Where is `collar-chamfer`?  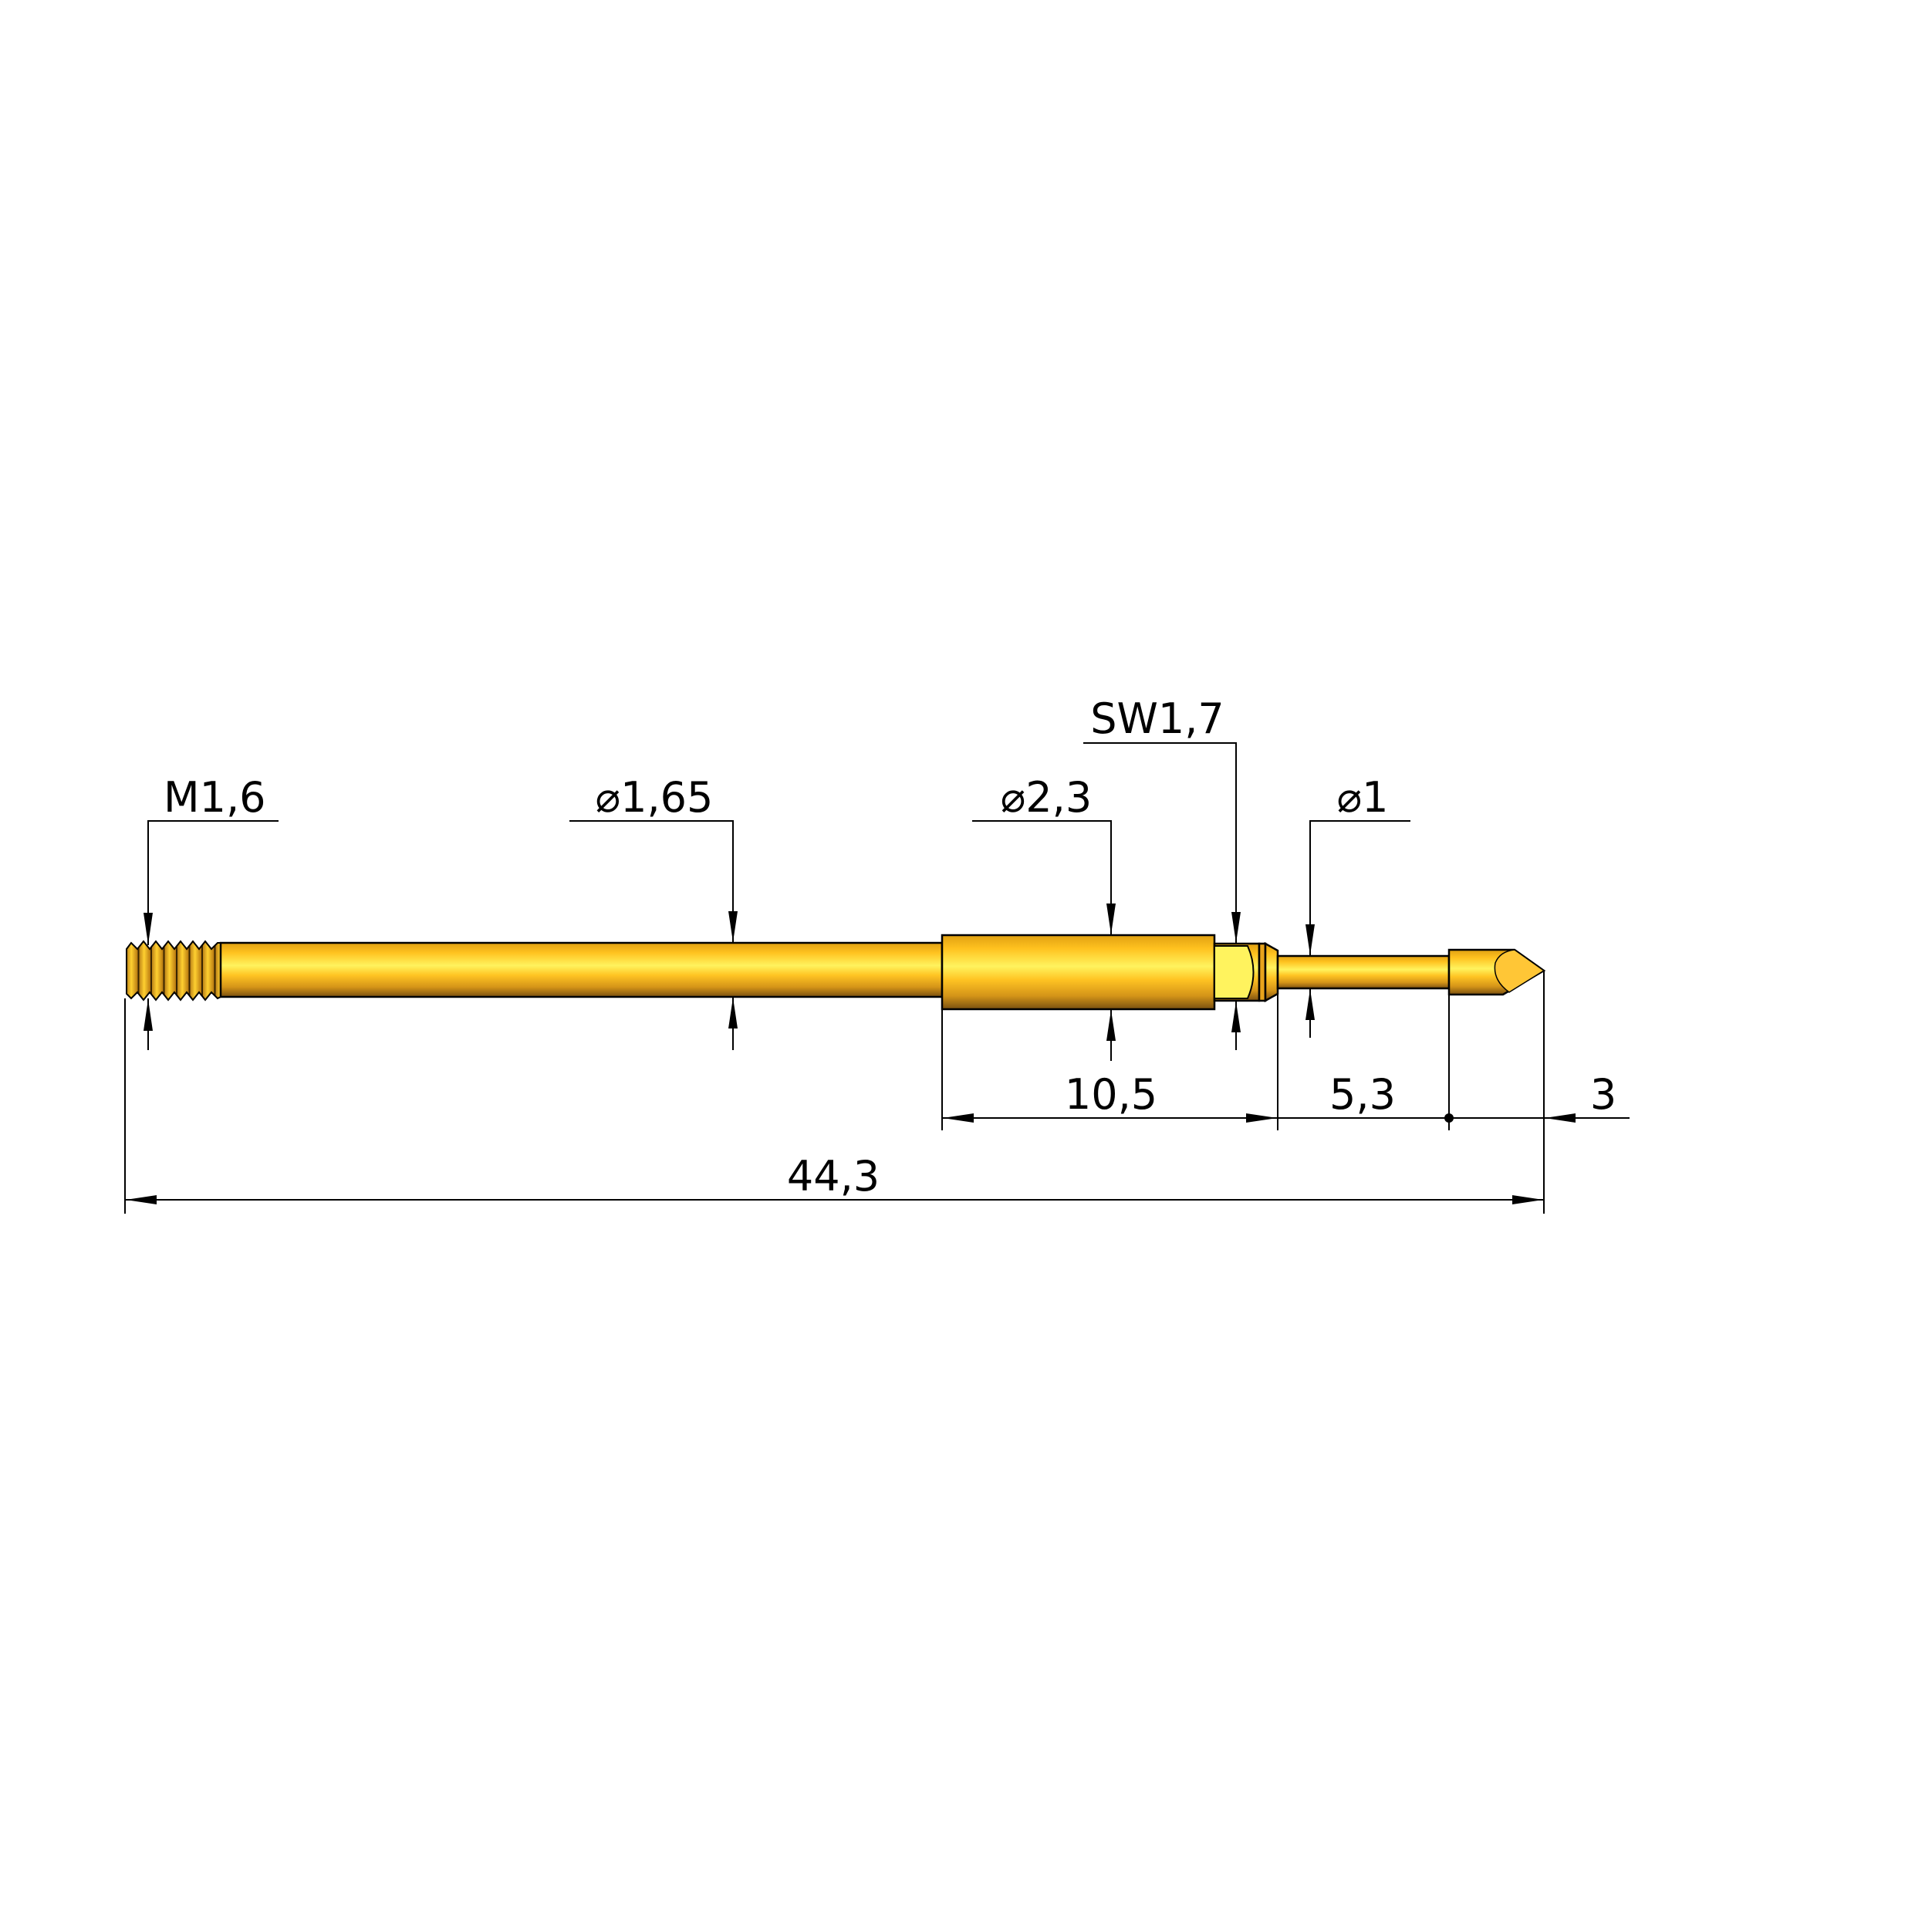 collar-chamfer is located at coordinates (1271, 972).